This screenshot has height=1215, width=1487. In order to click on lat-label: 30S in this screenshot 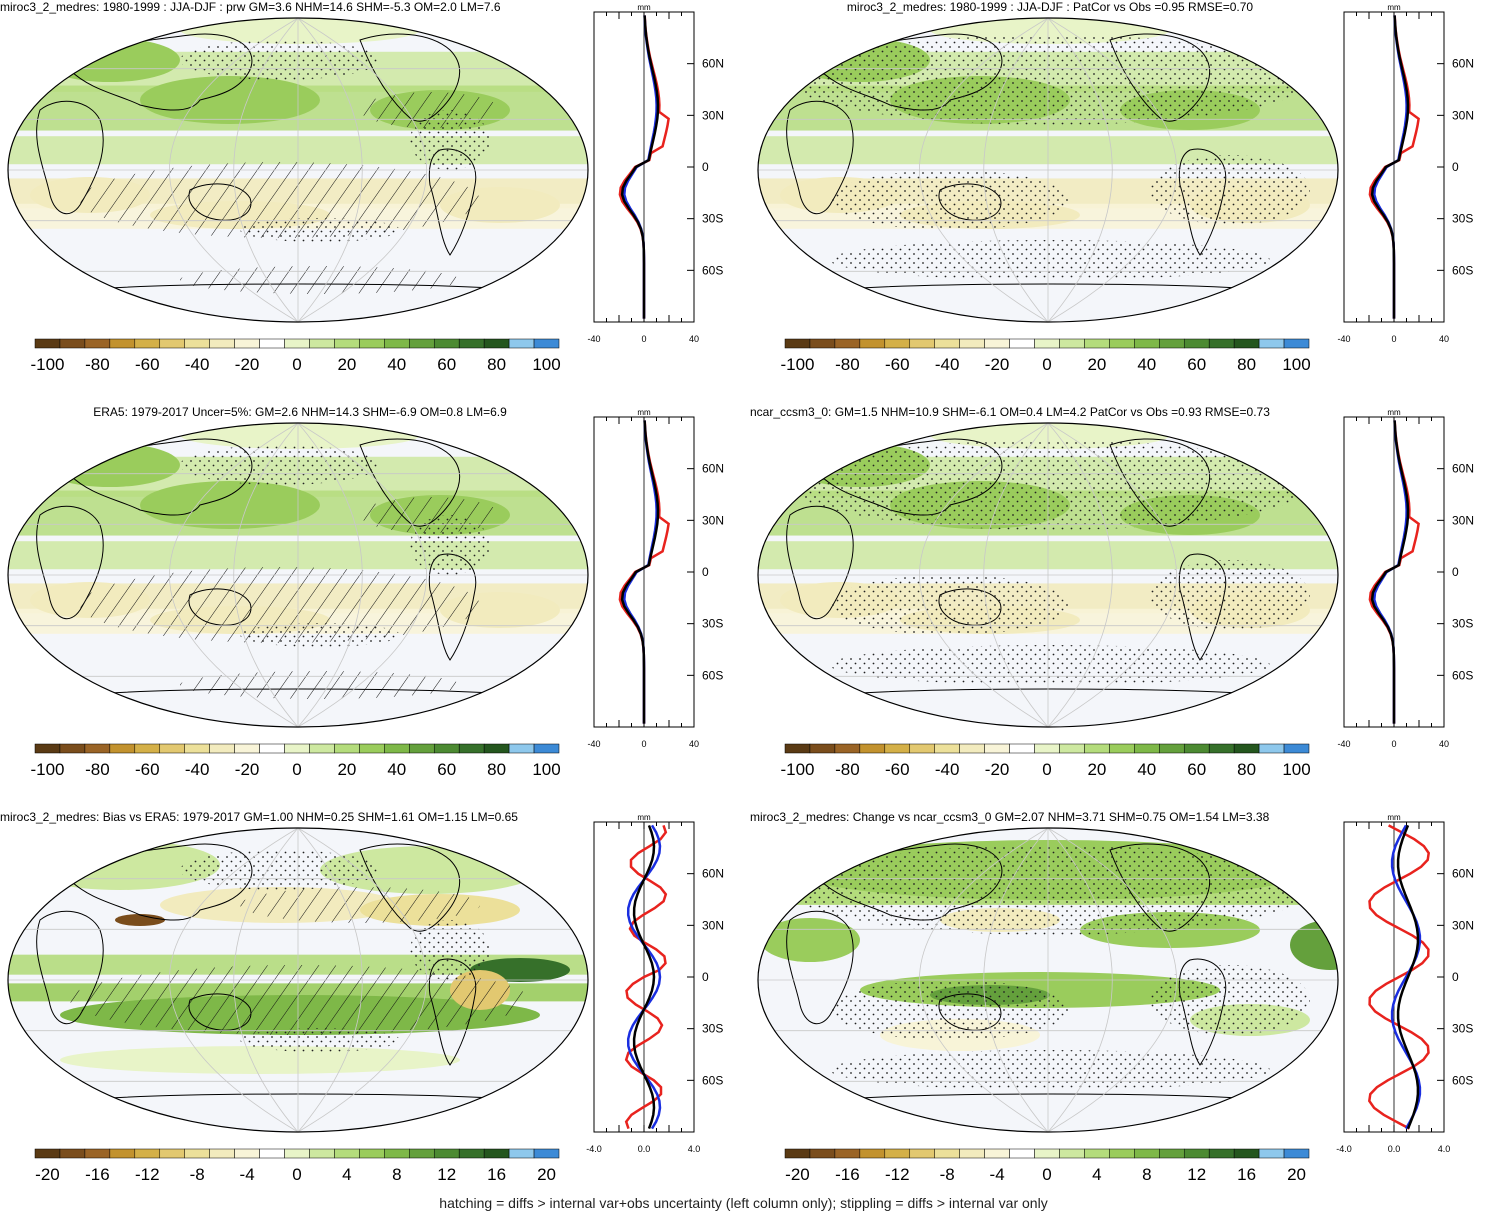, I will do `click(1462, 624)`.